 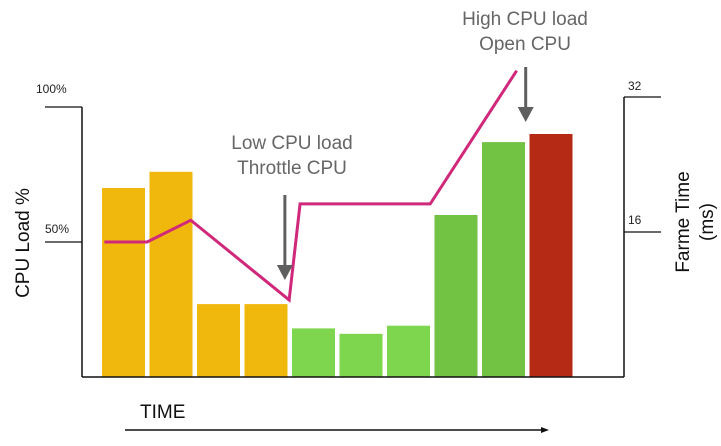 What do you see at coordinates (683, 221) in the screenshot?
I see `y2-axis-label-line1: Farme Time` at bounding box center [683, 221].